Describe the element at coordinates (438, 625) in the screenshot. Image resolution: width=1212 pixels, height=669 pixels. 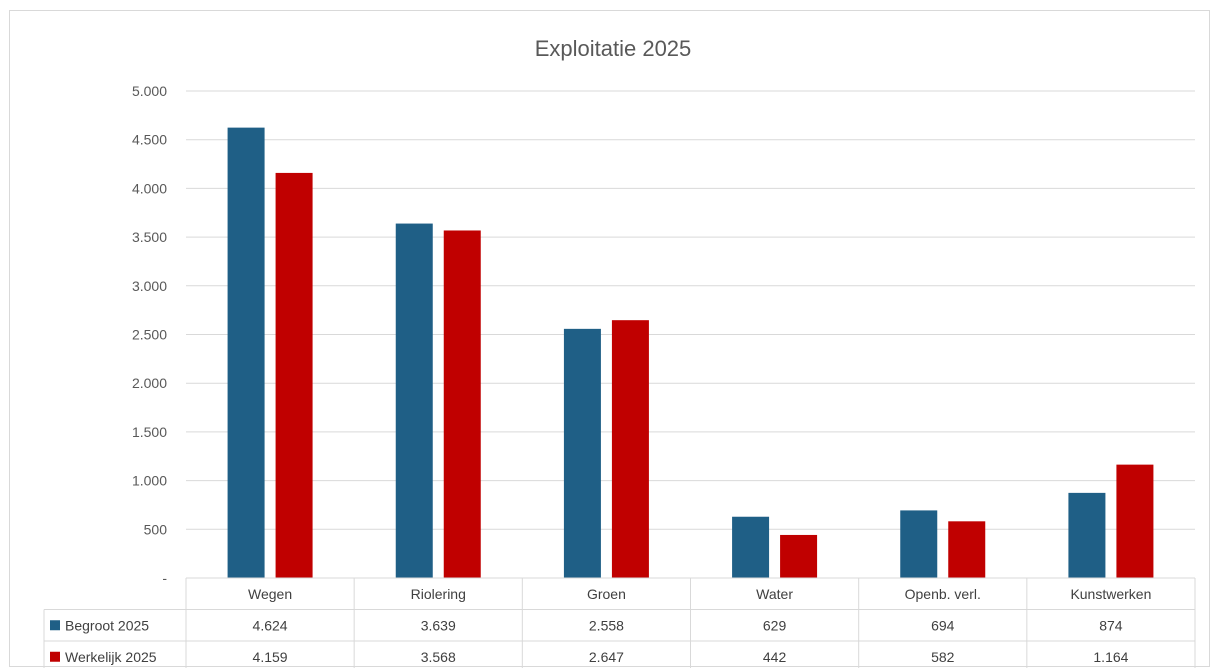
I see `data-label: 3.639` at that location.